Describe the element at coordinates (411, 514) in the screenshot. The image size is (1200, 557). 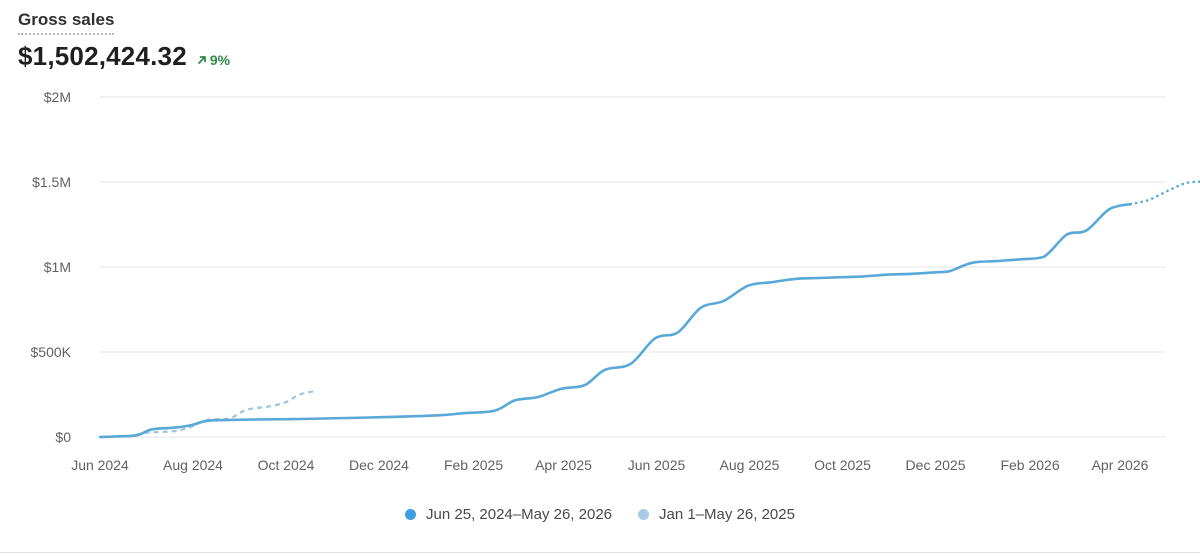
I see `legend-swatch-current` at that location.